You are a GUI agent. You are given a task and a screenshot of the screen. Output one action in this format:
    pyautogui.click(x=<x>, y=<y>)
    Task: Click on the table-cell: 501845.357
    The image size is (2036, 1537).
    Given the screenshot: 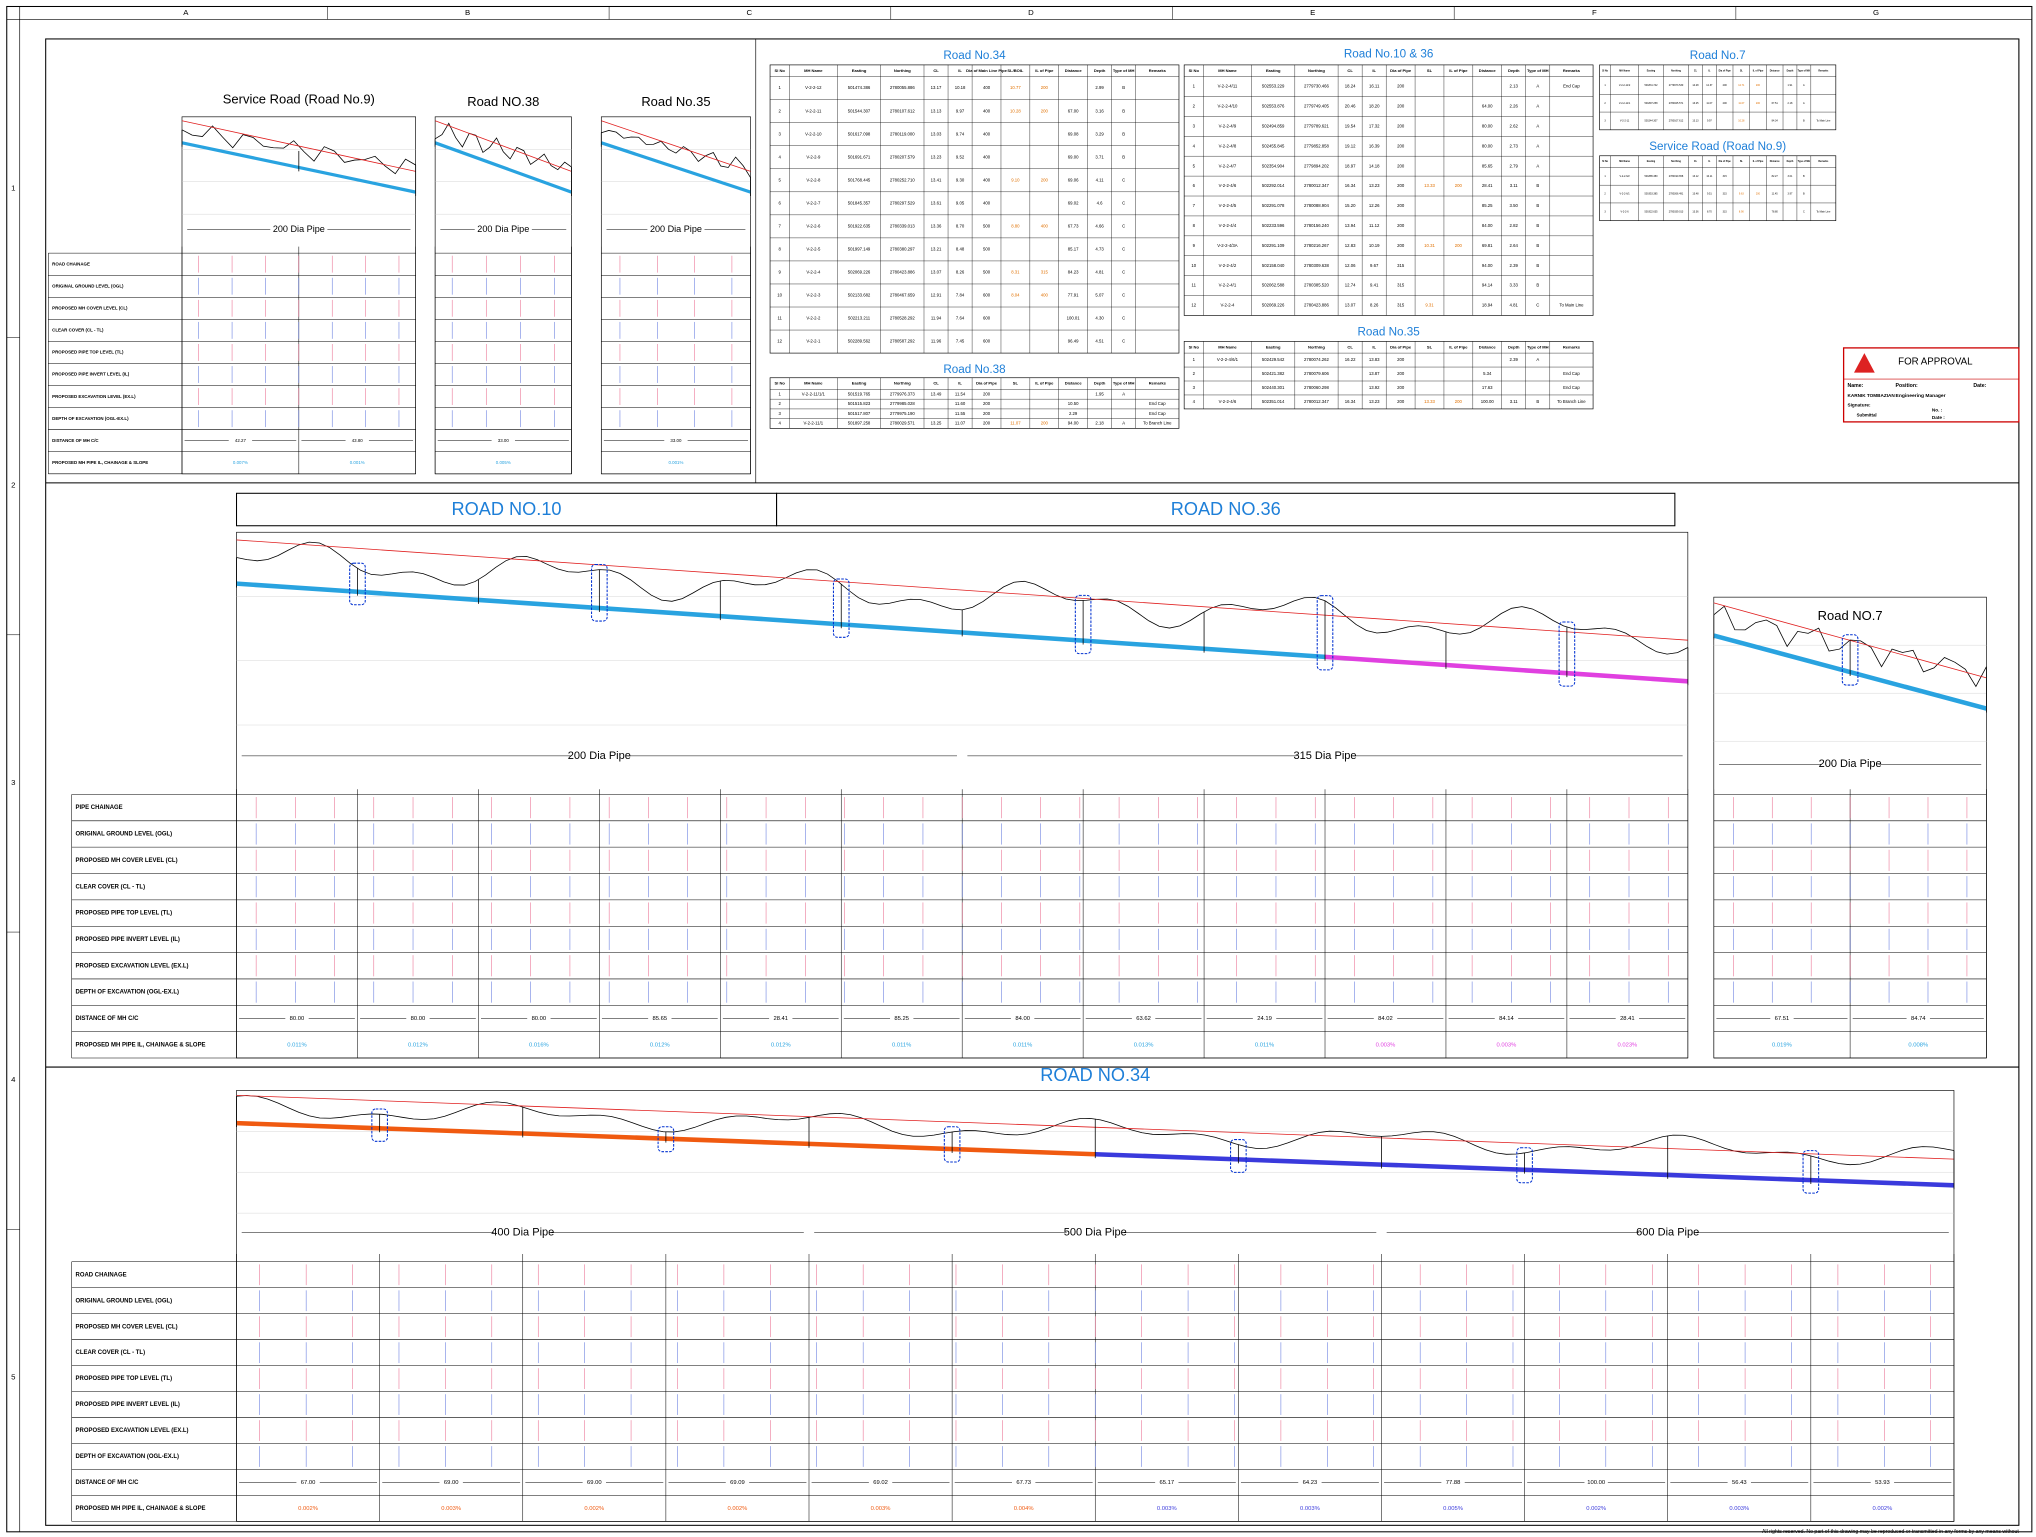 What is the action you would take?
    pyautogui.click(x=859, y=202)
    